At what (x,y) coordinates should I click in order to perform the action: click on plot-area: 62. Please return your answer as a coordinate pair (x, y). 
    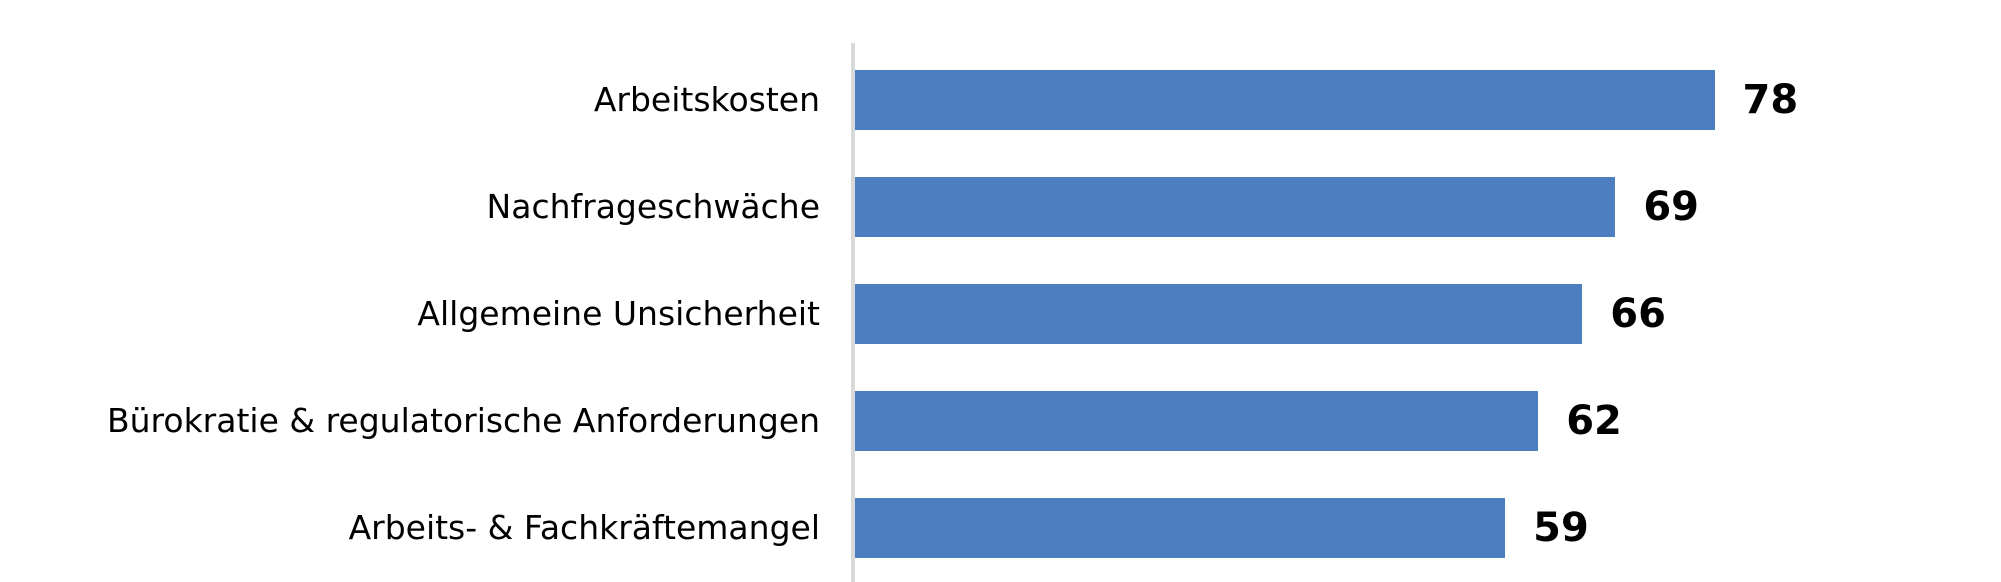
    Looking at the image, I should click on (1428, 420).